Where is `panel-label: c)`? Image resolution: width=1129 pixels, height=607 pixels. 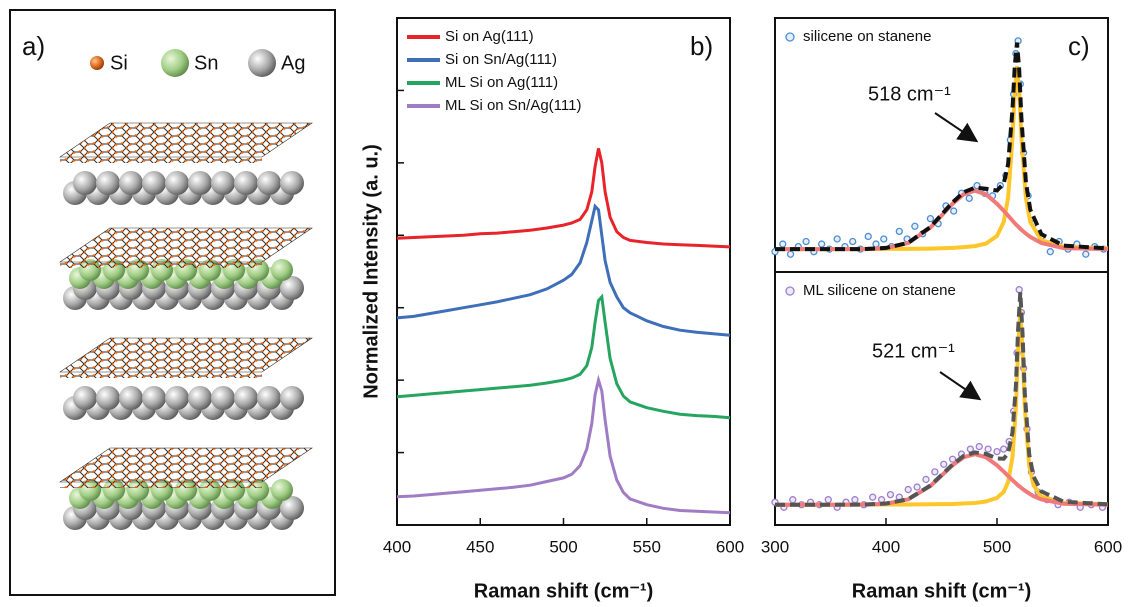 panel-label: c) is located at coordinates (1079, 46).